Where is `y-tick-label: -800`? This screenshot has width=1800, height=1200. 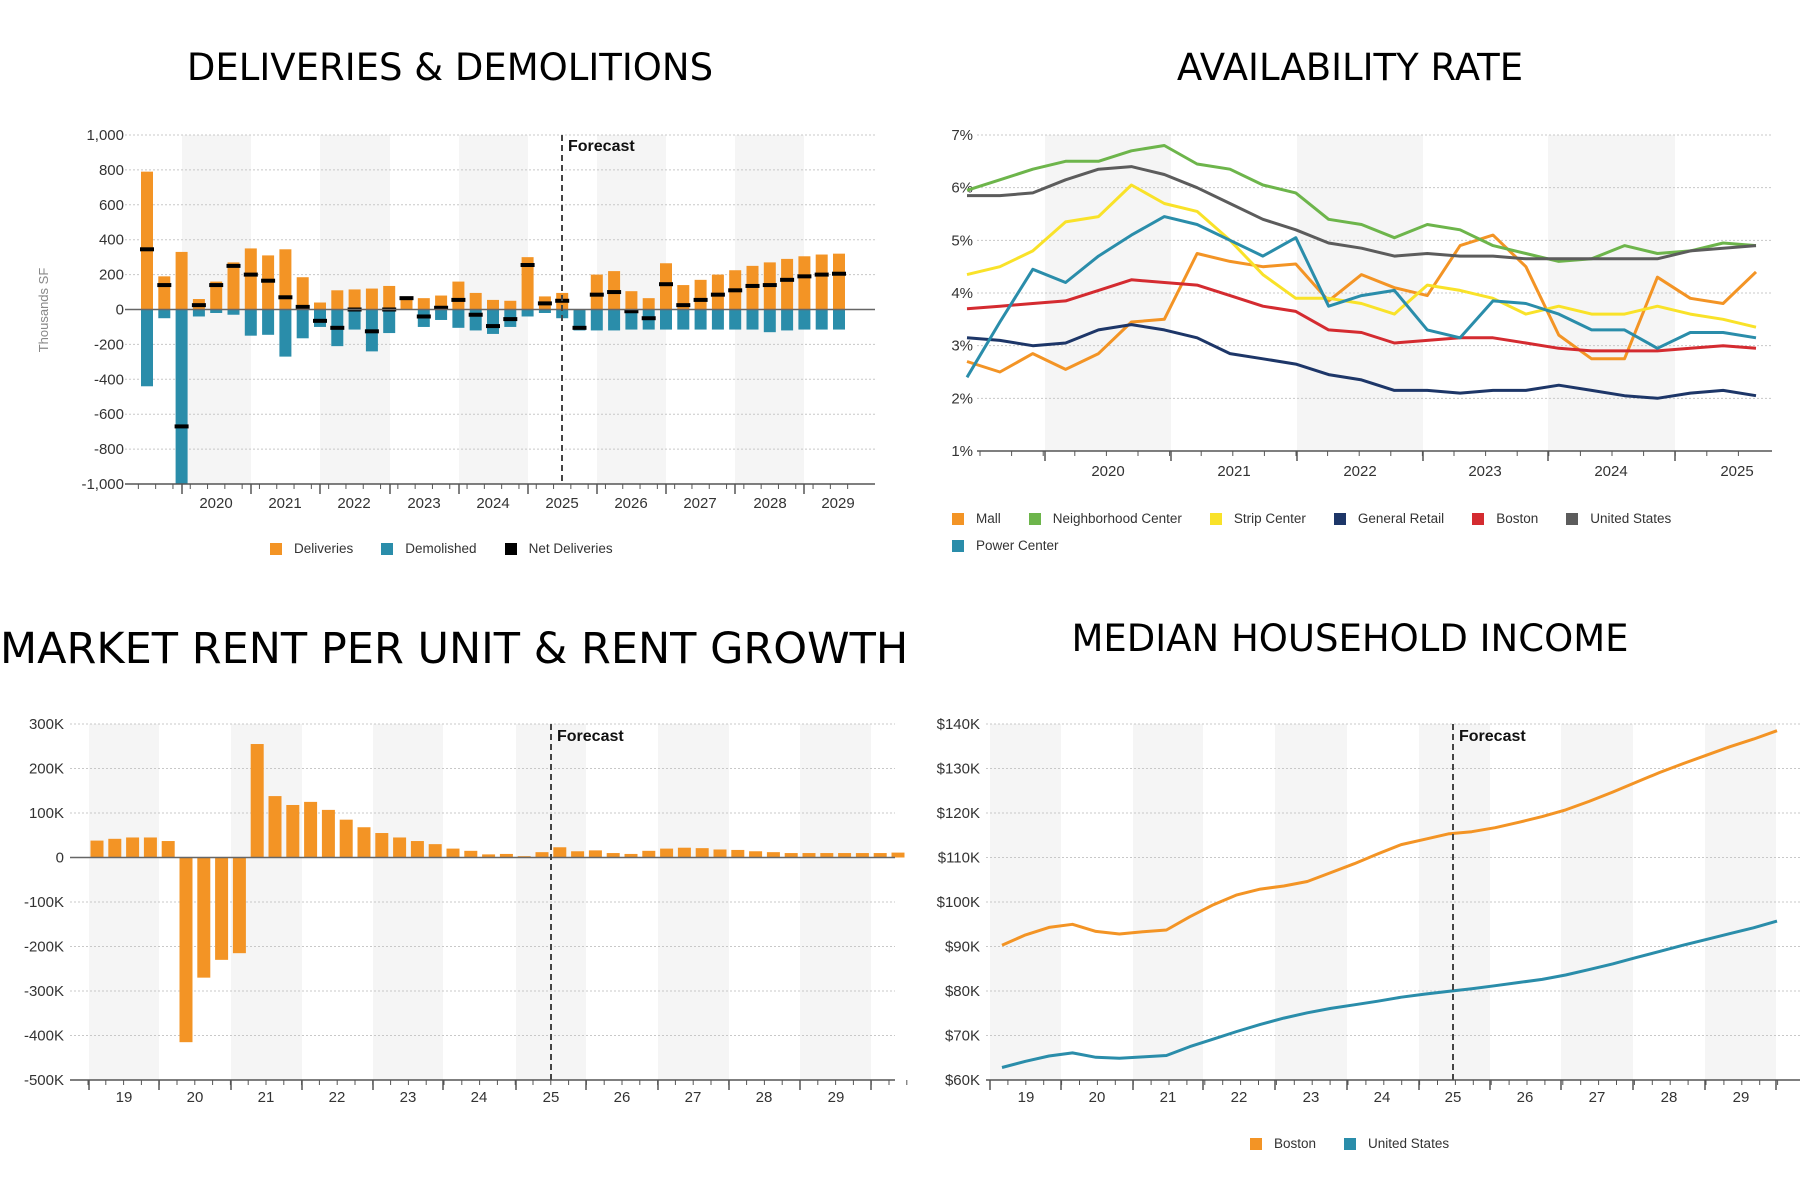
y-tick-label: -800 is located at coordinates (109, 449).